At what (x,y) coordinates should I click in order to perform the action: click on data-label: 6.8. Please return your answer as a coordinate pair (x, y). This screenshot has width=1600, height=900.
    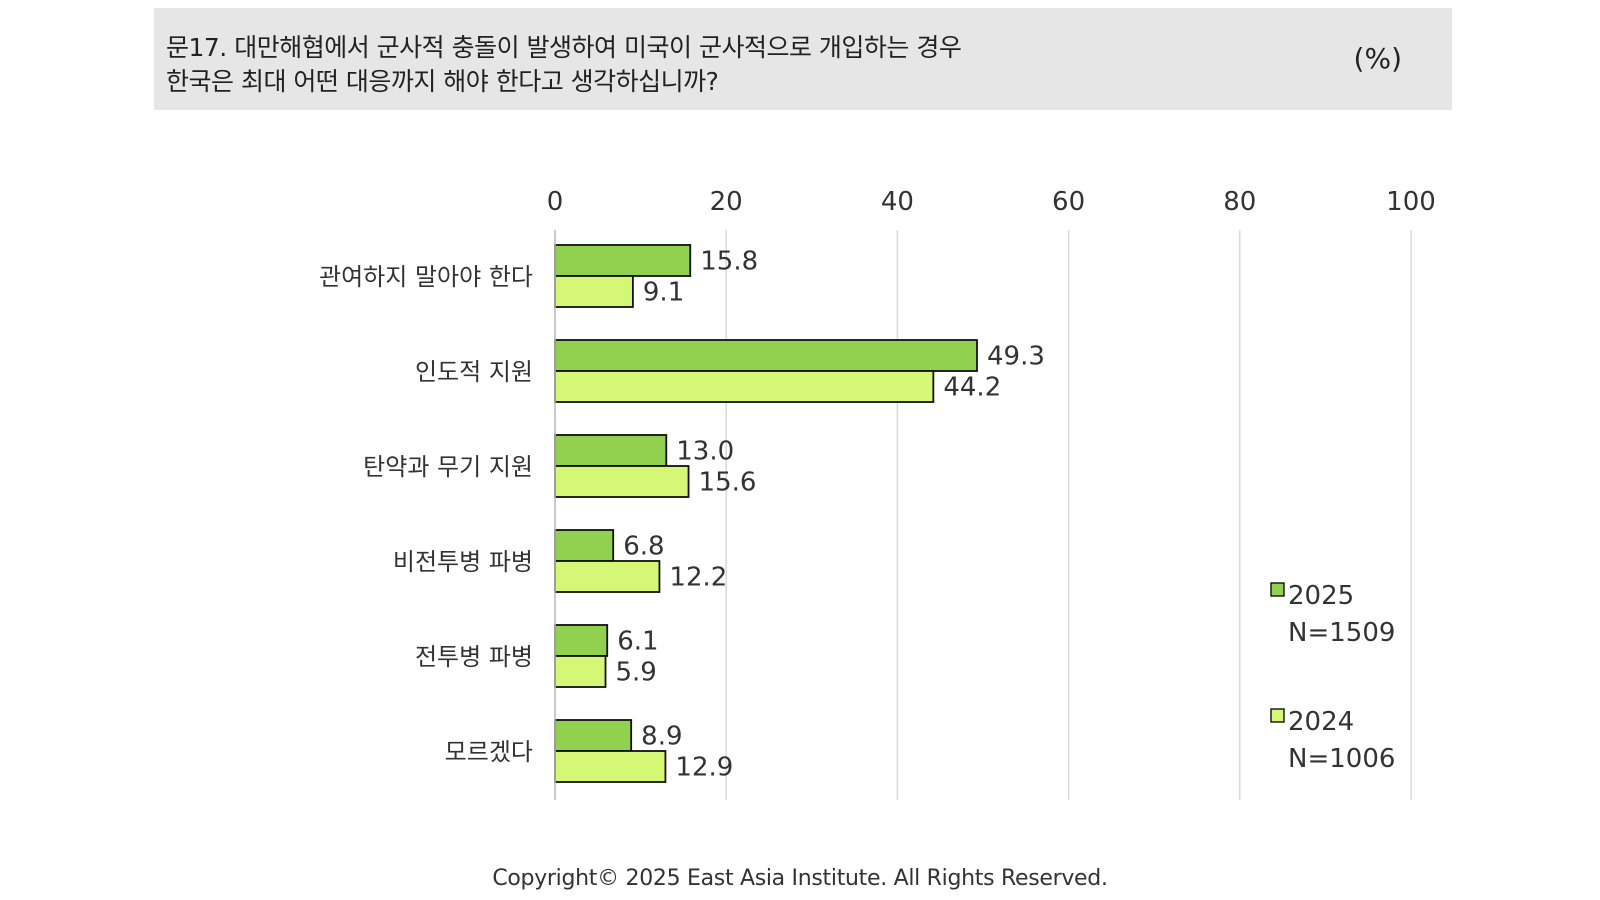
    Looking at the image, I should click on (643, 547).